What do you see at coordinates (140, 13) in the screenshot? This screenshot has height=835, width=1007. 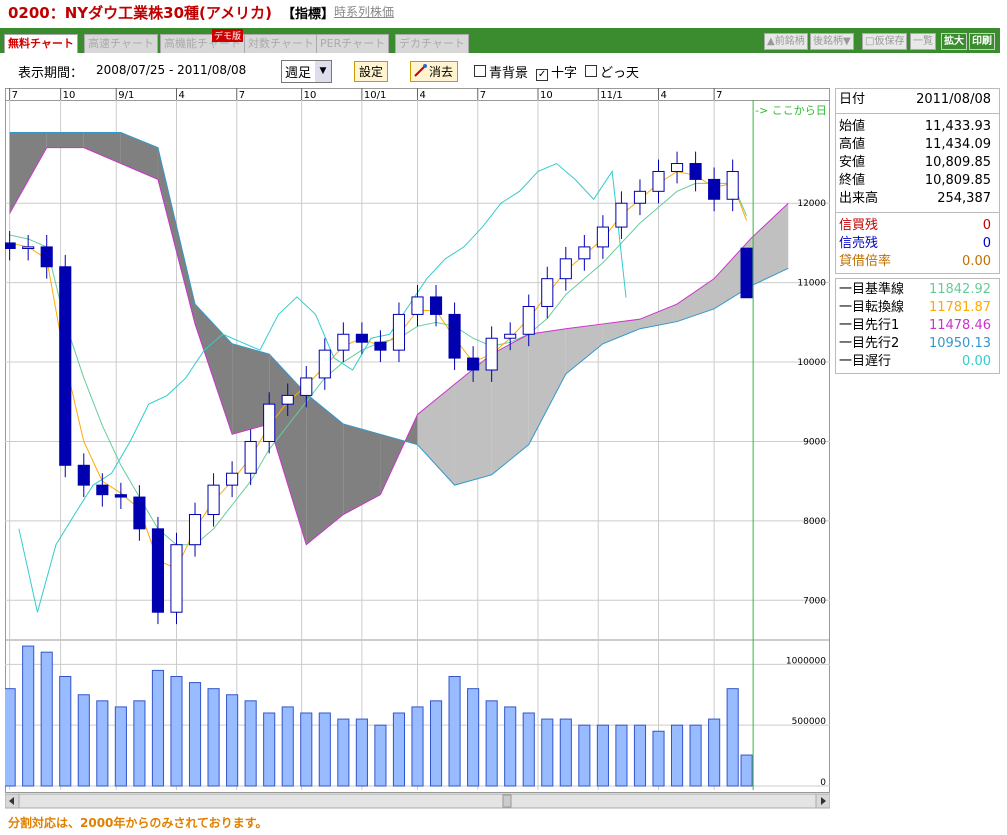 I see `page-title: 0200：NYダウ工業株30種(アメリカ)` at bounding box center [140, 13].